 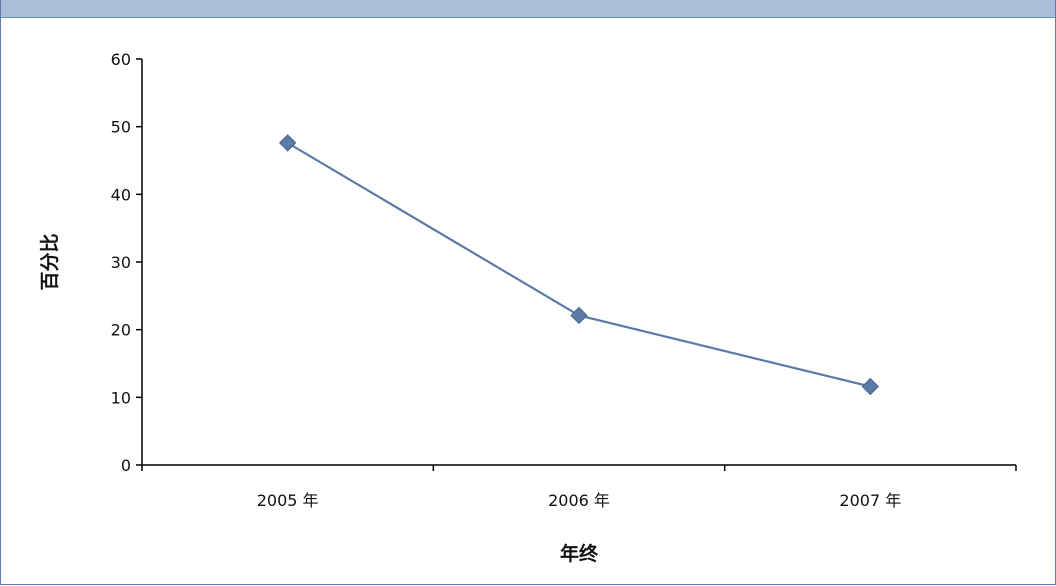 I want to click on y-tick-label: 30, so click(x=121, y=262).